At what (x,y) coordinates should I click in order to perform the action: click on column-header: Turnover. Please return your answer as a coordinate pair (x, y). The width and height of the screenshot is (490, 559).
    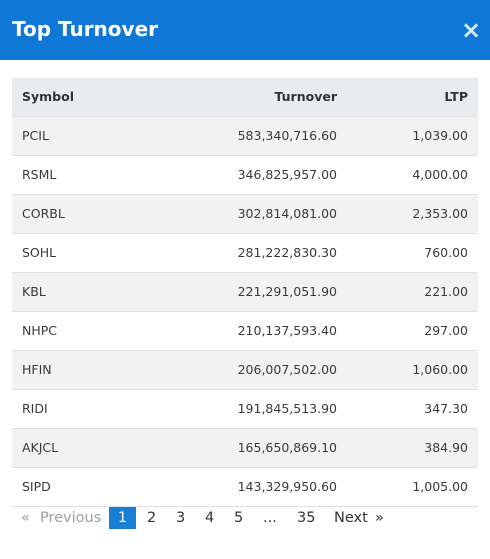
    Looking at the image, I should click on (306, 96).